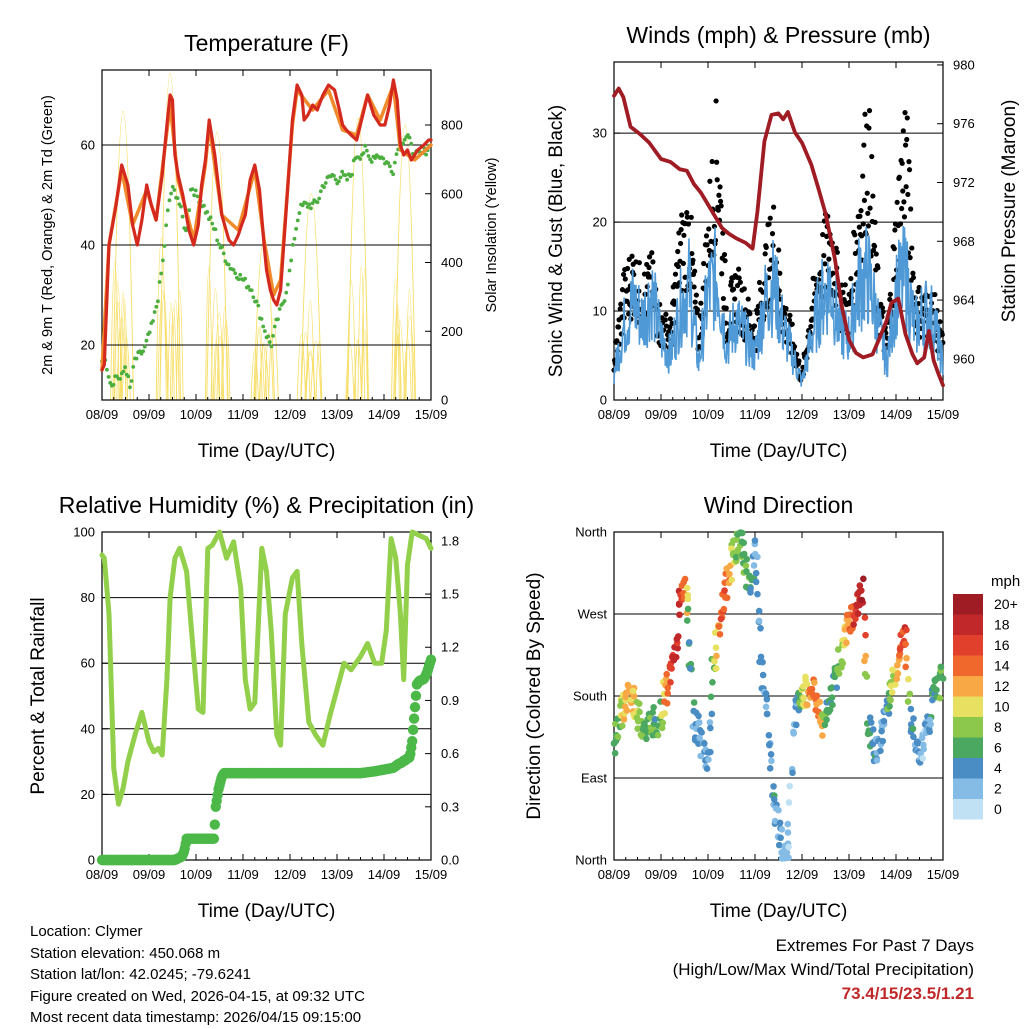  I want to click on colorbar: mph 20+ 18 16 14 12 10 8 6 4 2 0, so click(986, 696).